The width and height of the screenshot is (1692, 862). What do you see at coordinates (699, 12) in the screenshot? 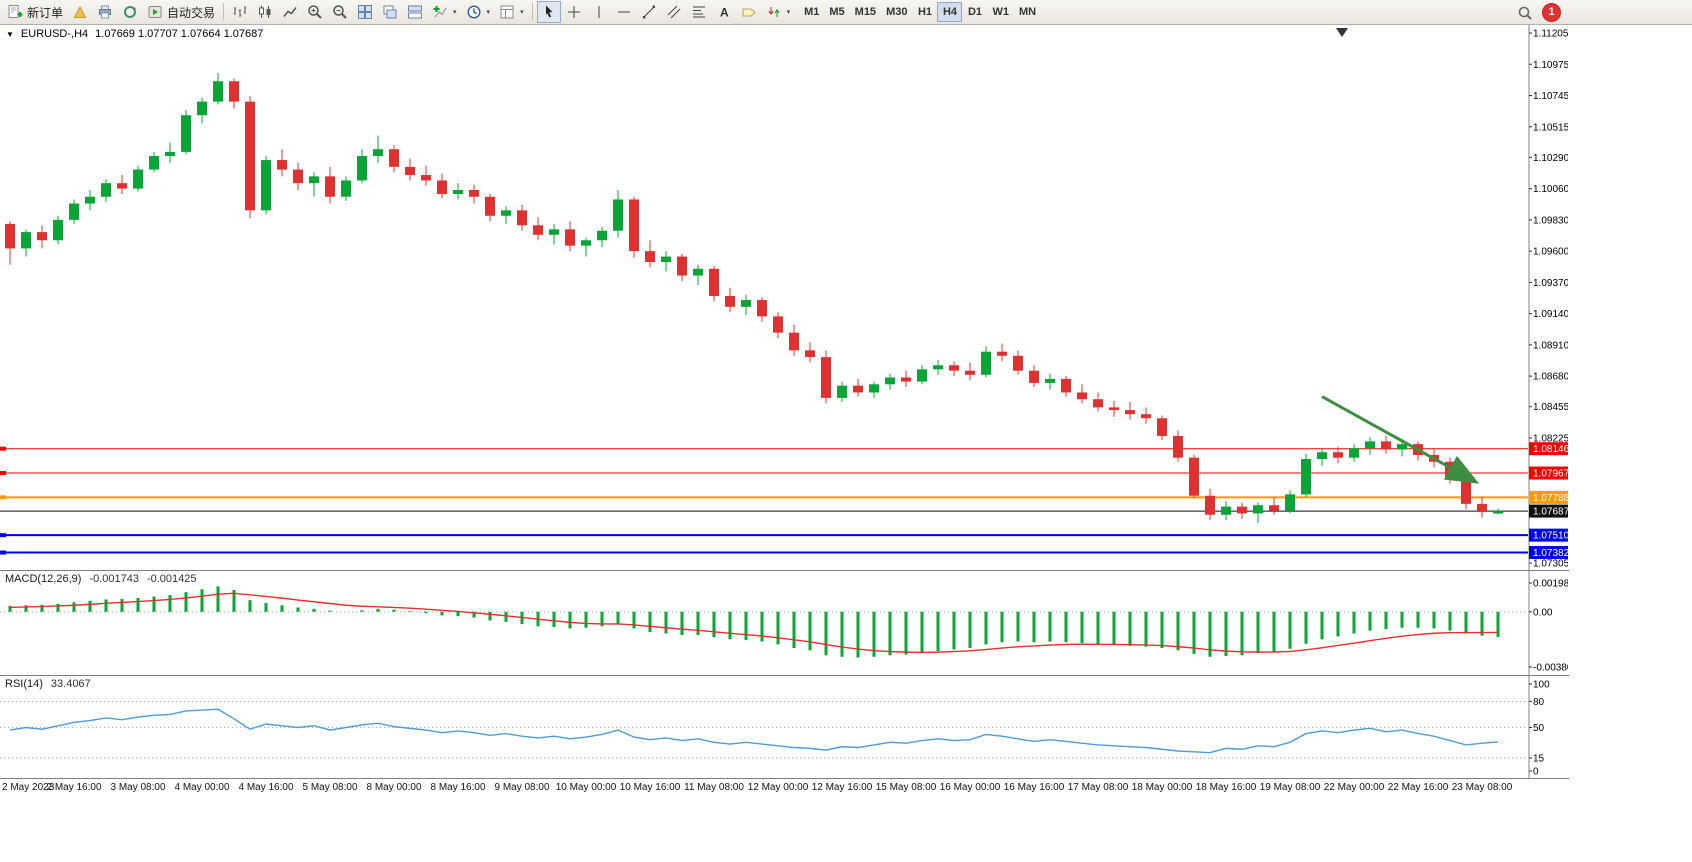
I see `fibonacci-button` at bounding box center [699, 12].